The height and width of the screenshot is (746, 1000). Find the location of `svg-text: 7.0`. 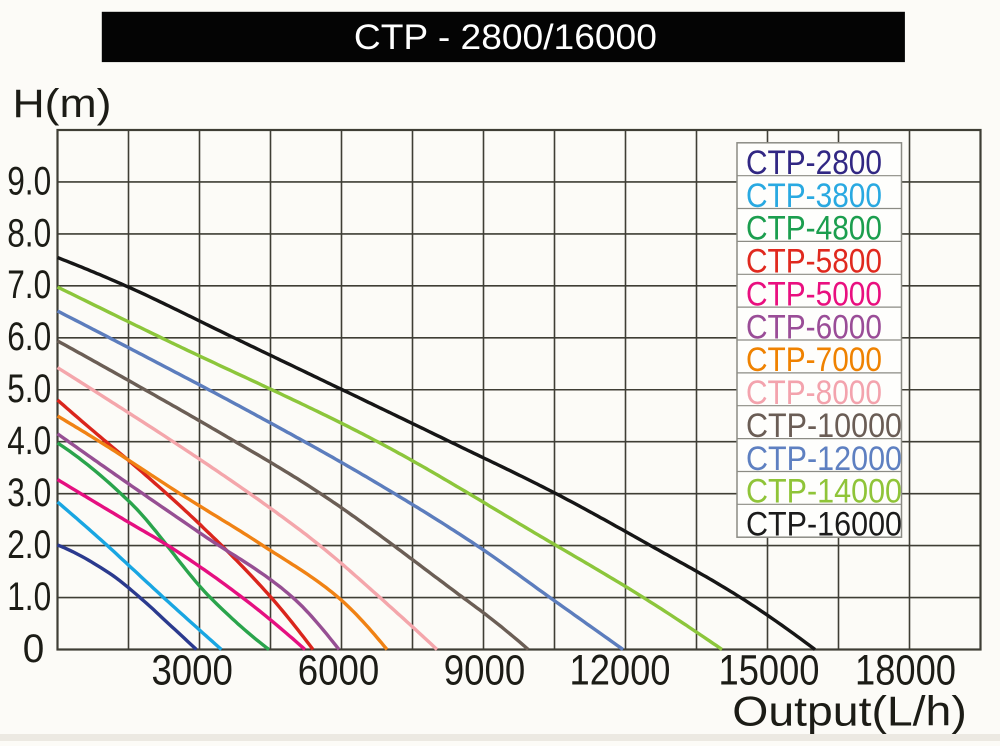

svg-text: 7.0 is located at coordinates (29, 285).